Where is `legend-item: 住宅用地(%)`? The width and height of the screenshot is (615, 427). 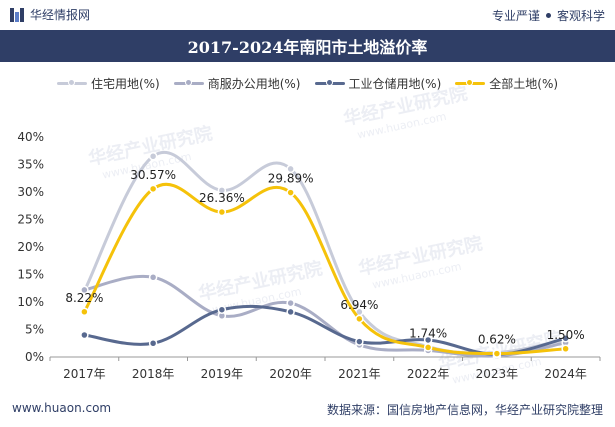
legend-item: 住宅用地(%) is located at coordinates (108, 83).